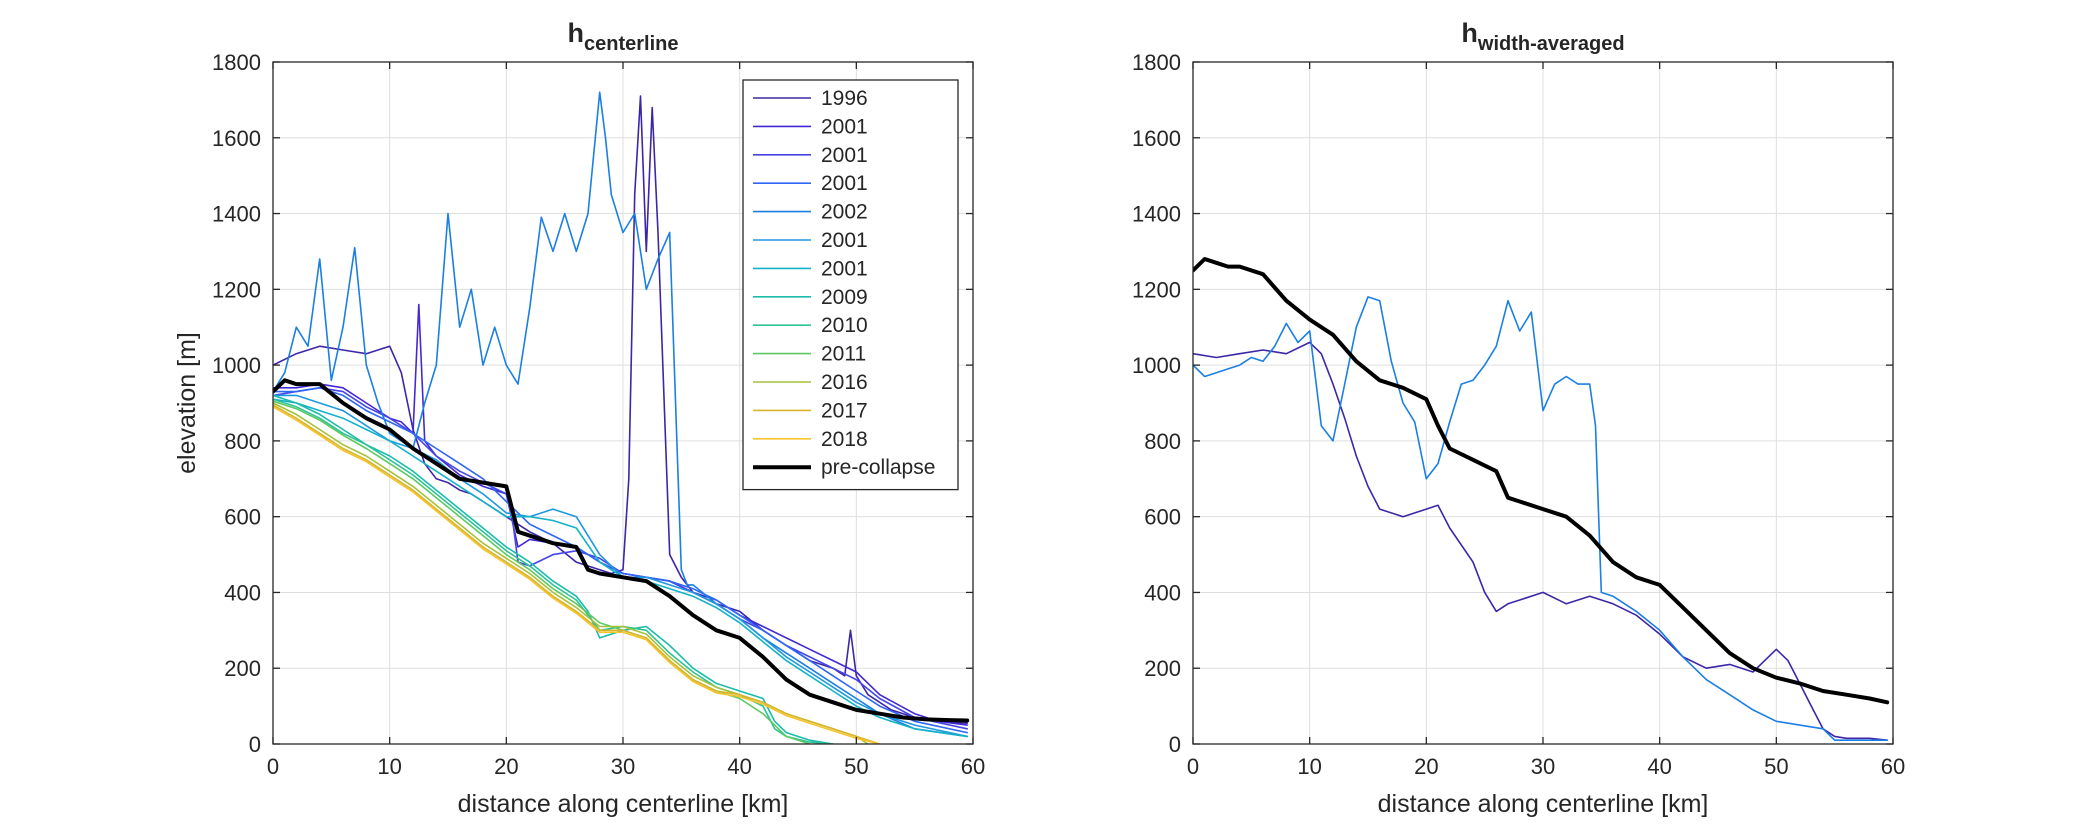 The height and width of the screenshot is (833, 2083). I want to click on legend-entry: 2017, so click(810, 410).